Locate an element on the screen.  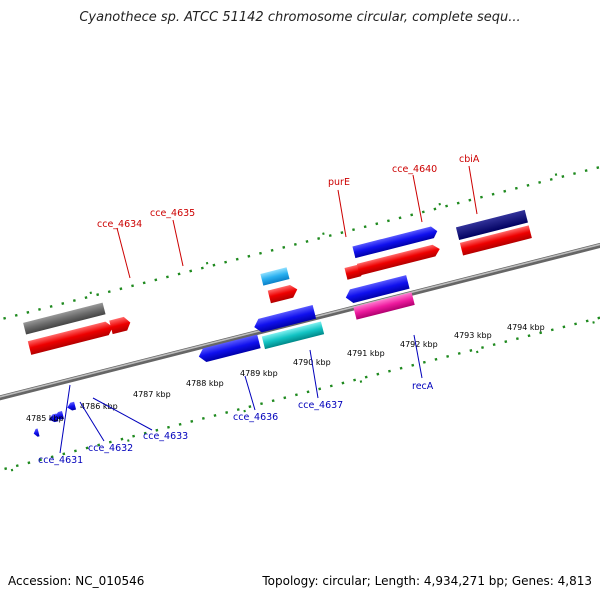
scale-label: 4793 kbp is located at coordinates (473, 335).